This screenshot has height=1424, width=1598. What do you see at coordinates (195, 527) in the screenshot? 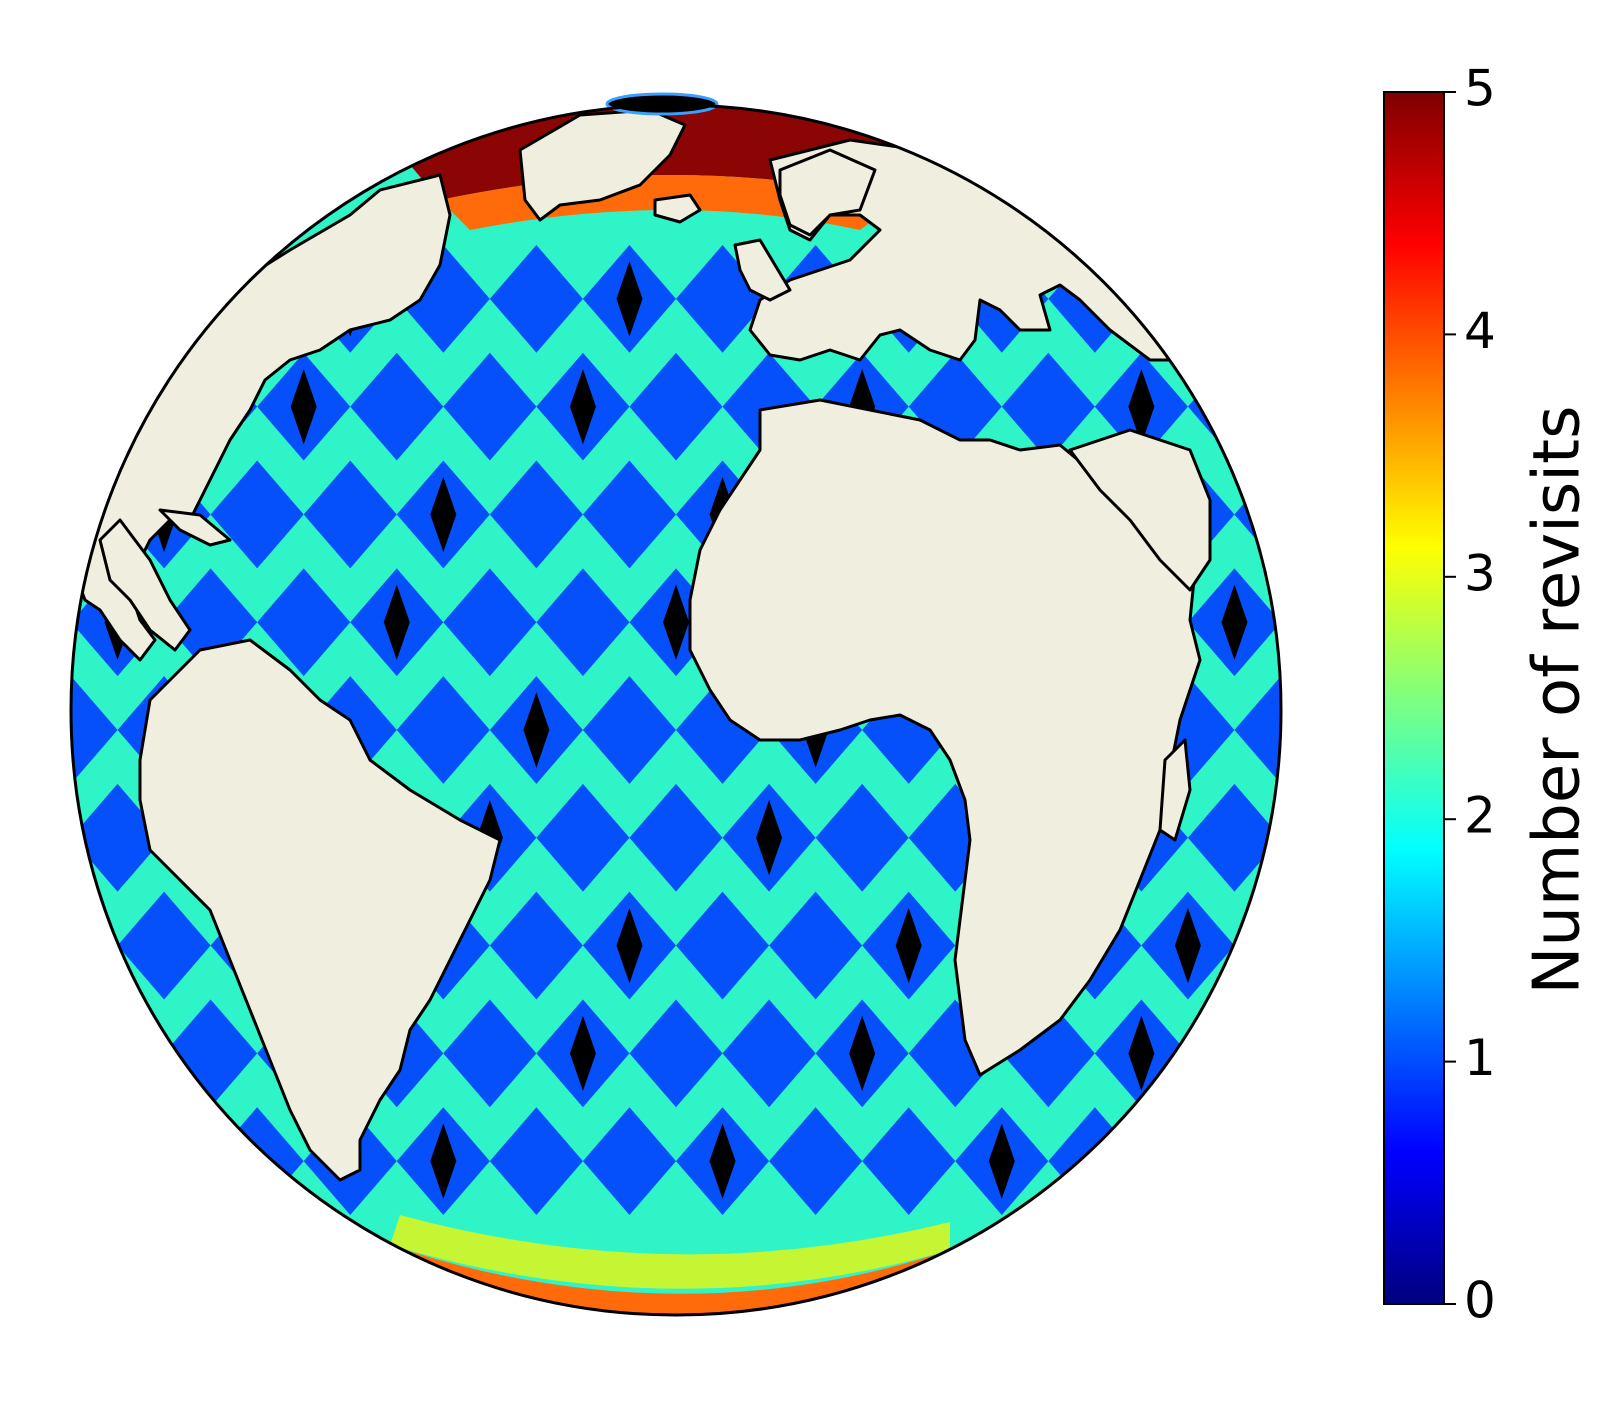
I see `cuba-island` at bounding box center [195, 527].